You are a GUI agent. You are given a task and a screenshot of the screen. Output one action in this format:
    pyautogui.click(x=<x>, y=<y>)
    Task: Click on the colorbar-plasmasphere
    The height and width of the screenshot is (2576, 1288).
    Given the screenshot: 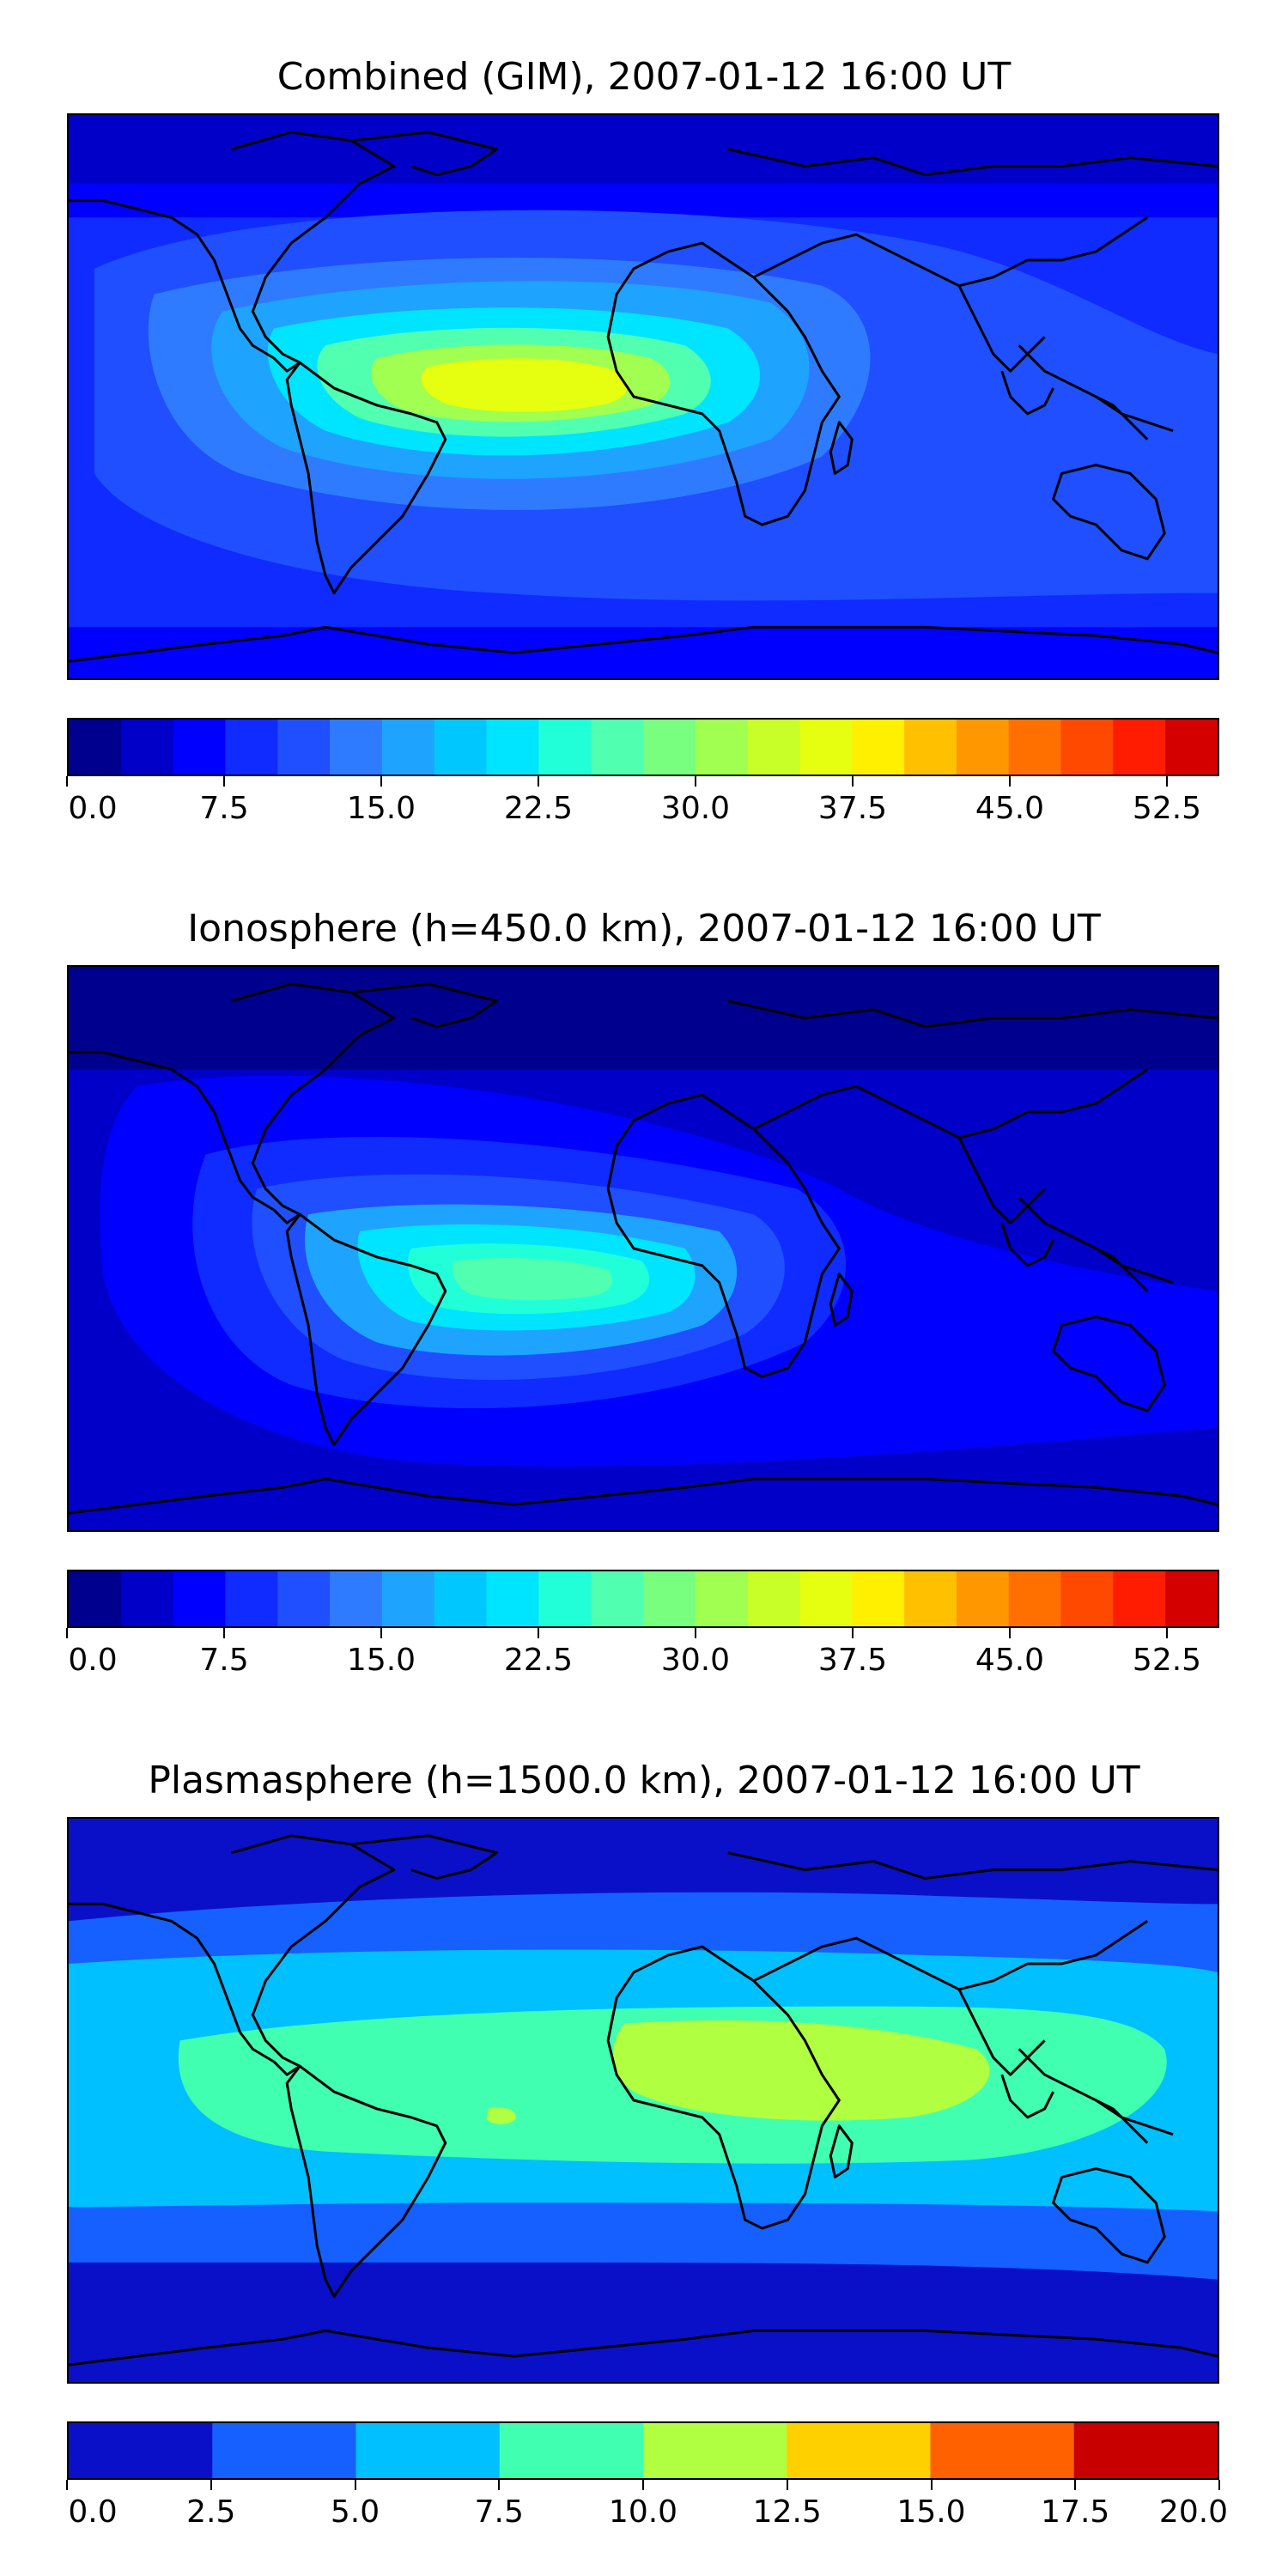 What is the action you would take?
    pyautogui.click(x=643, y=2450)
    